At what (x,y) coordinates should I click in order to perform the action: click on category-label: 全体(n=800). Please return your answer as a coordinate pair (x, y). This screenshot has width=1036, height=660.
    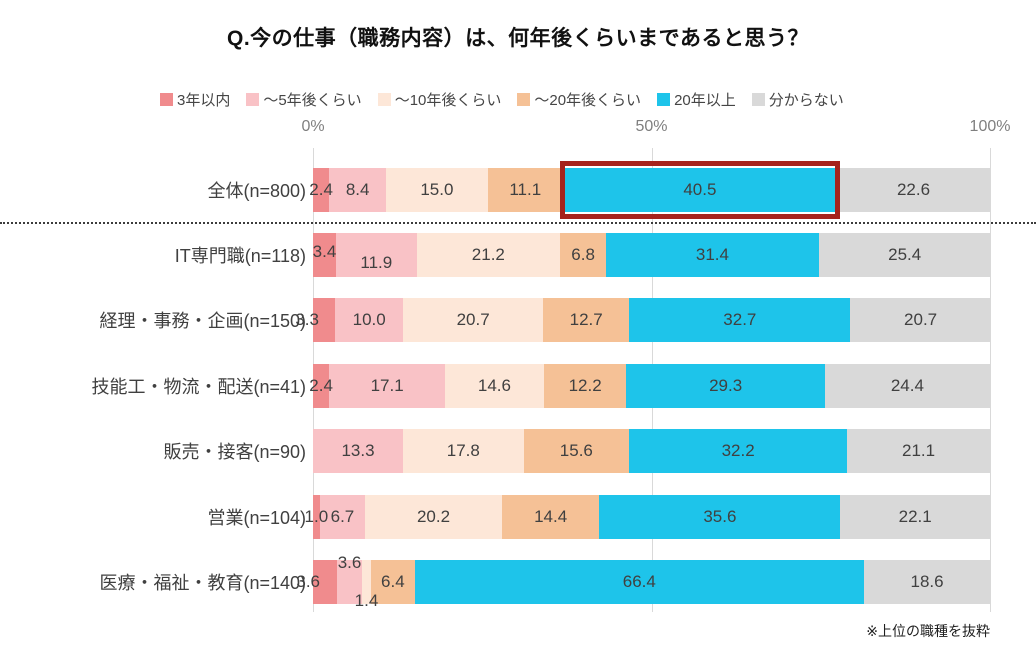
    Looking at the image, I should click on (256, 190).